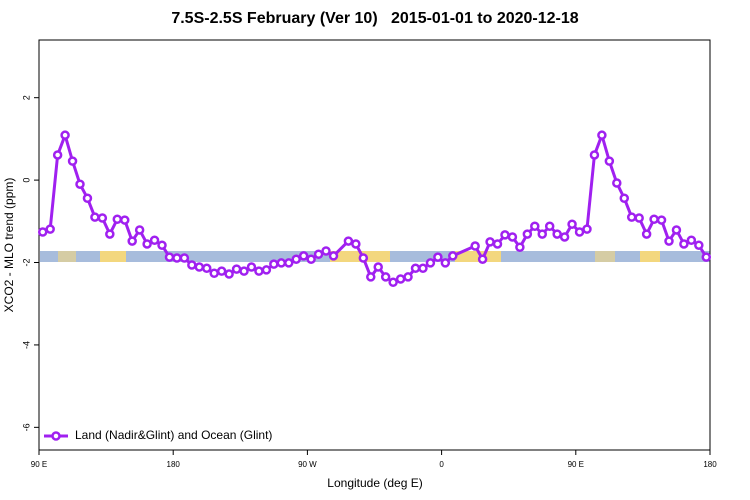 The image size is (750, 500). What do you see at coordinates (56, 436) in the screenshot?
I see `legend-marker` at bounding box center [56, 436].